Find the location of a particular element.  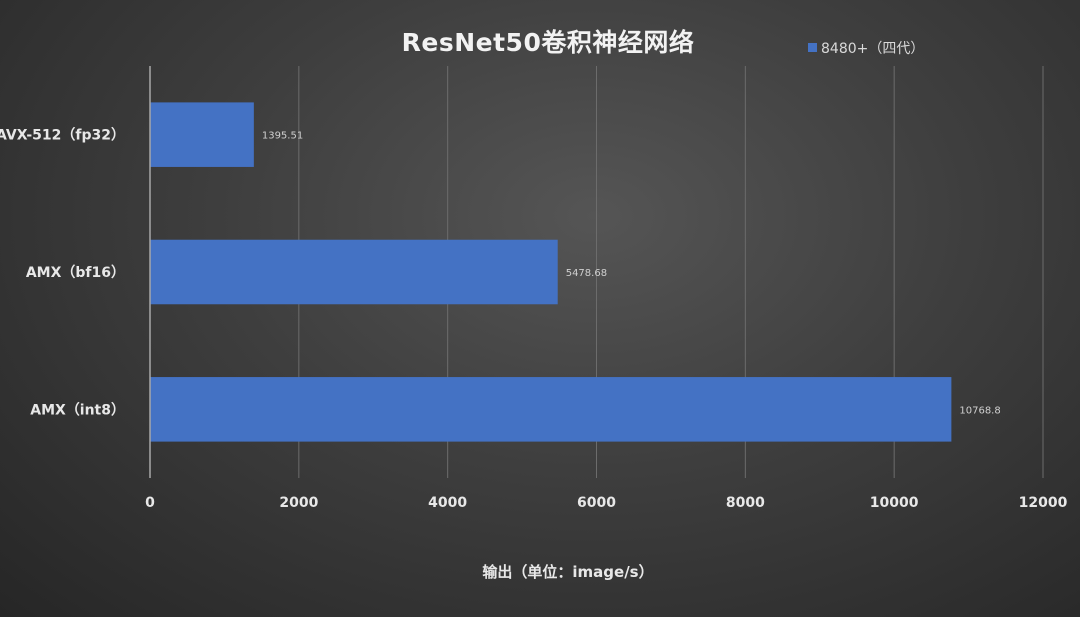

x-axis-title: 输出（单位：image/s） is located at coordinates (567, 572).